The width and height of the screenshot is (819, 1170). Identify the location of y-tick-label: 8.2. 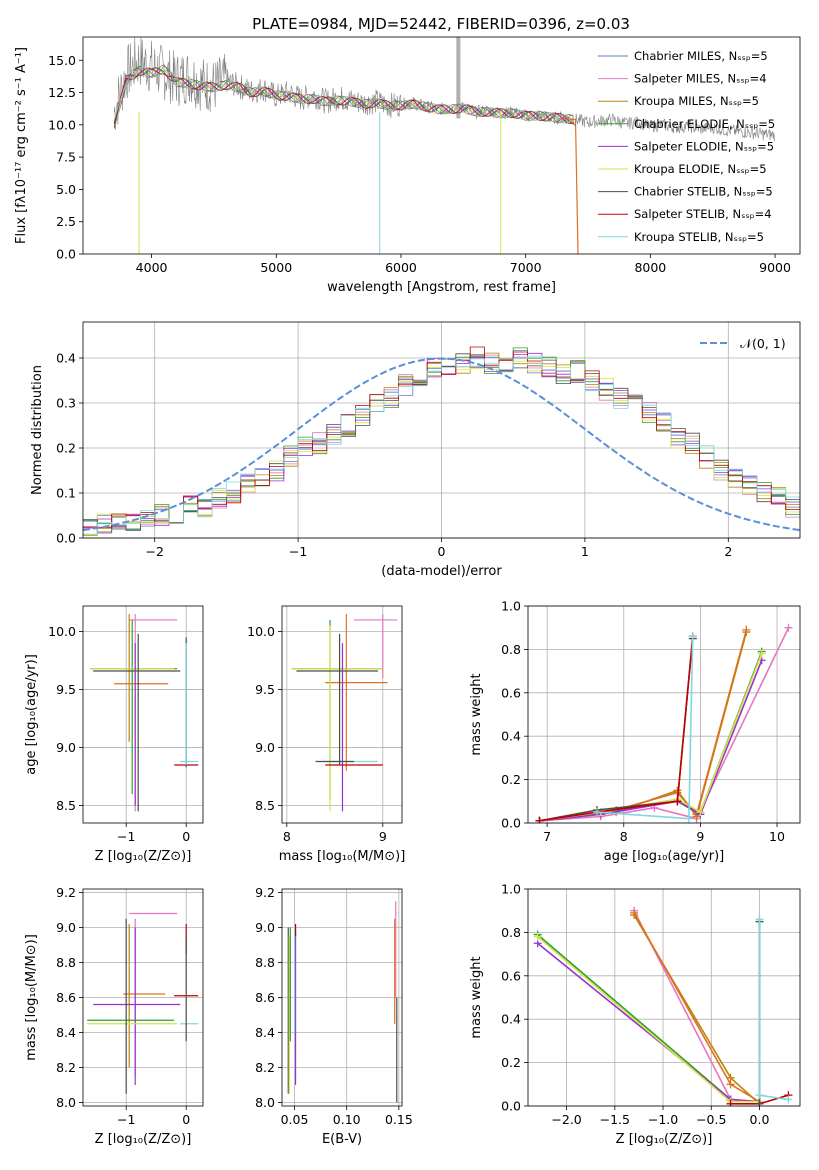
(66, 1067).